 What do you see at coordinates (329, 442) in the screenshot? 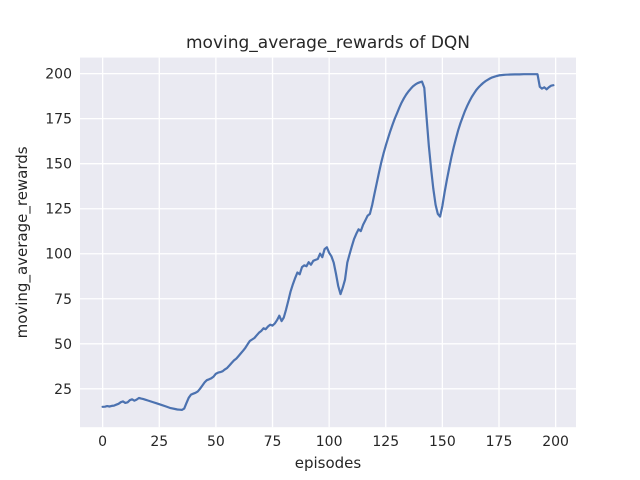
I see `x-tick-label: 100` at bounding box center [329, 442].